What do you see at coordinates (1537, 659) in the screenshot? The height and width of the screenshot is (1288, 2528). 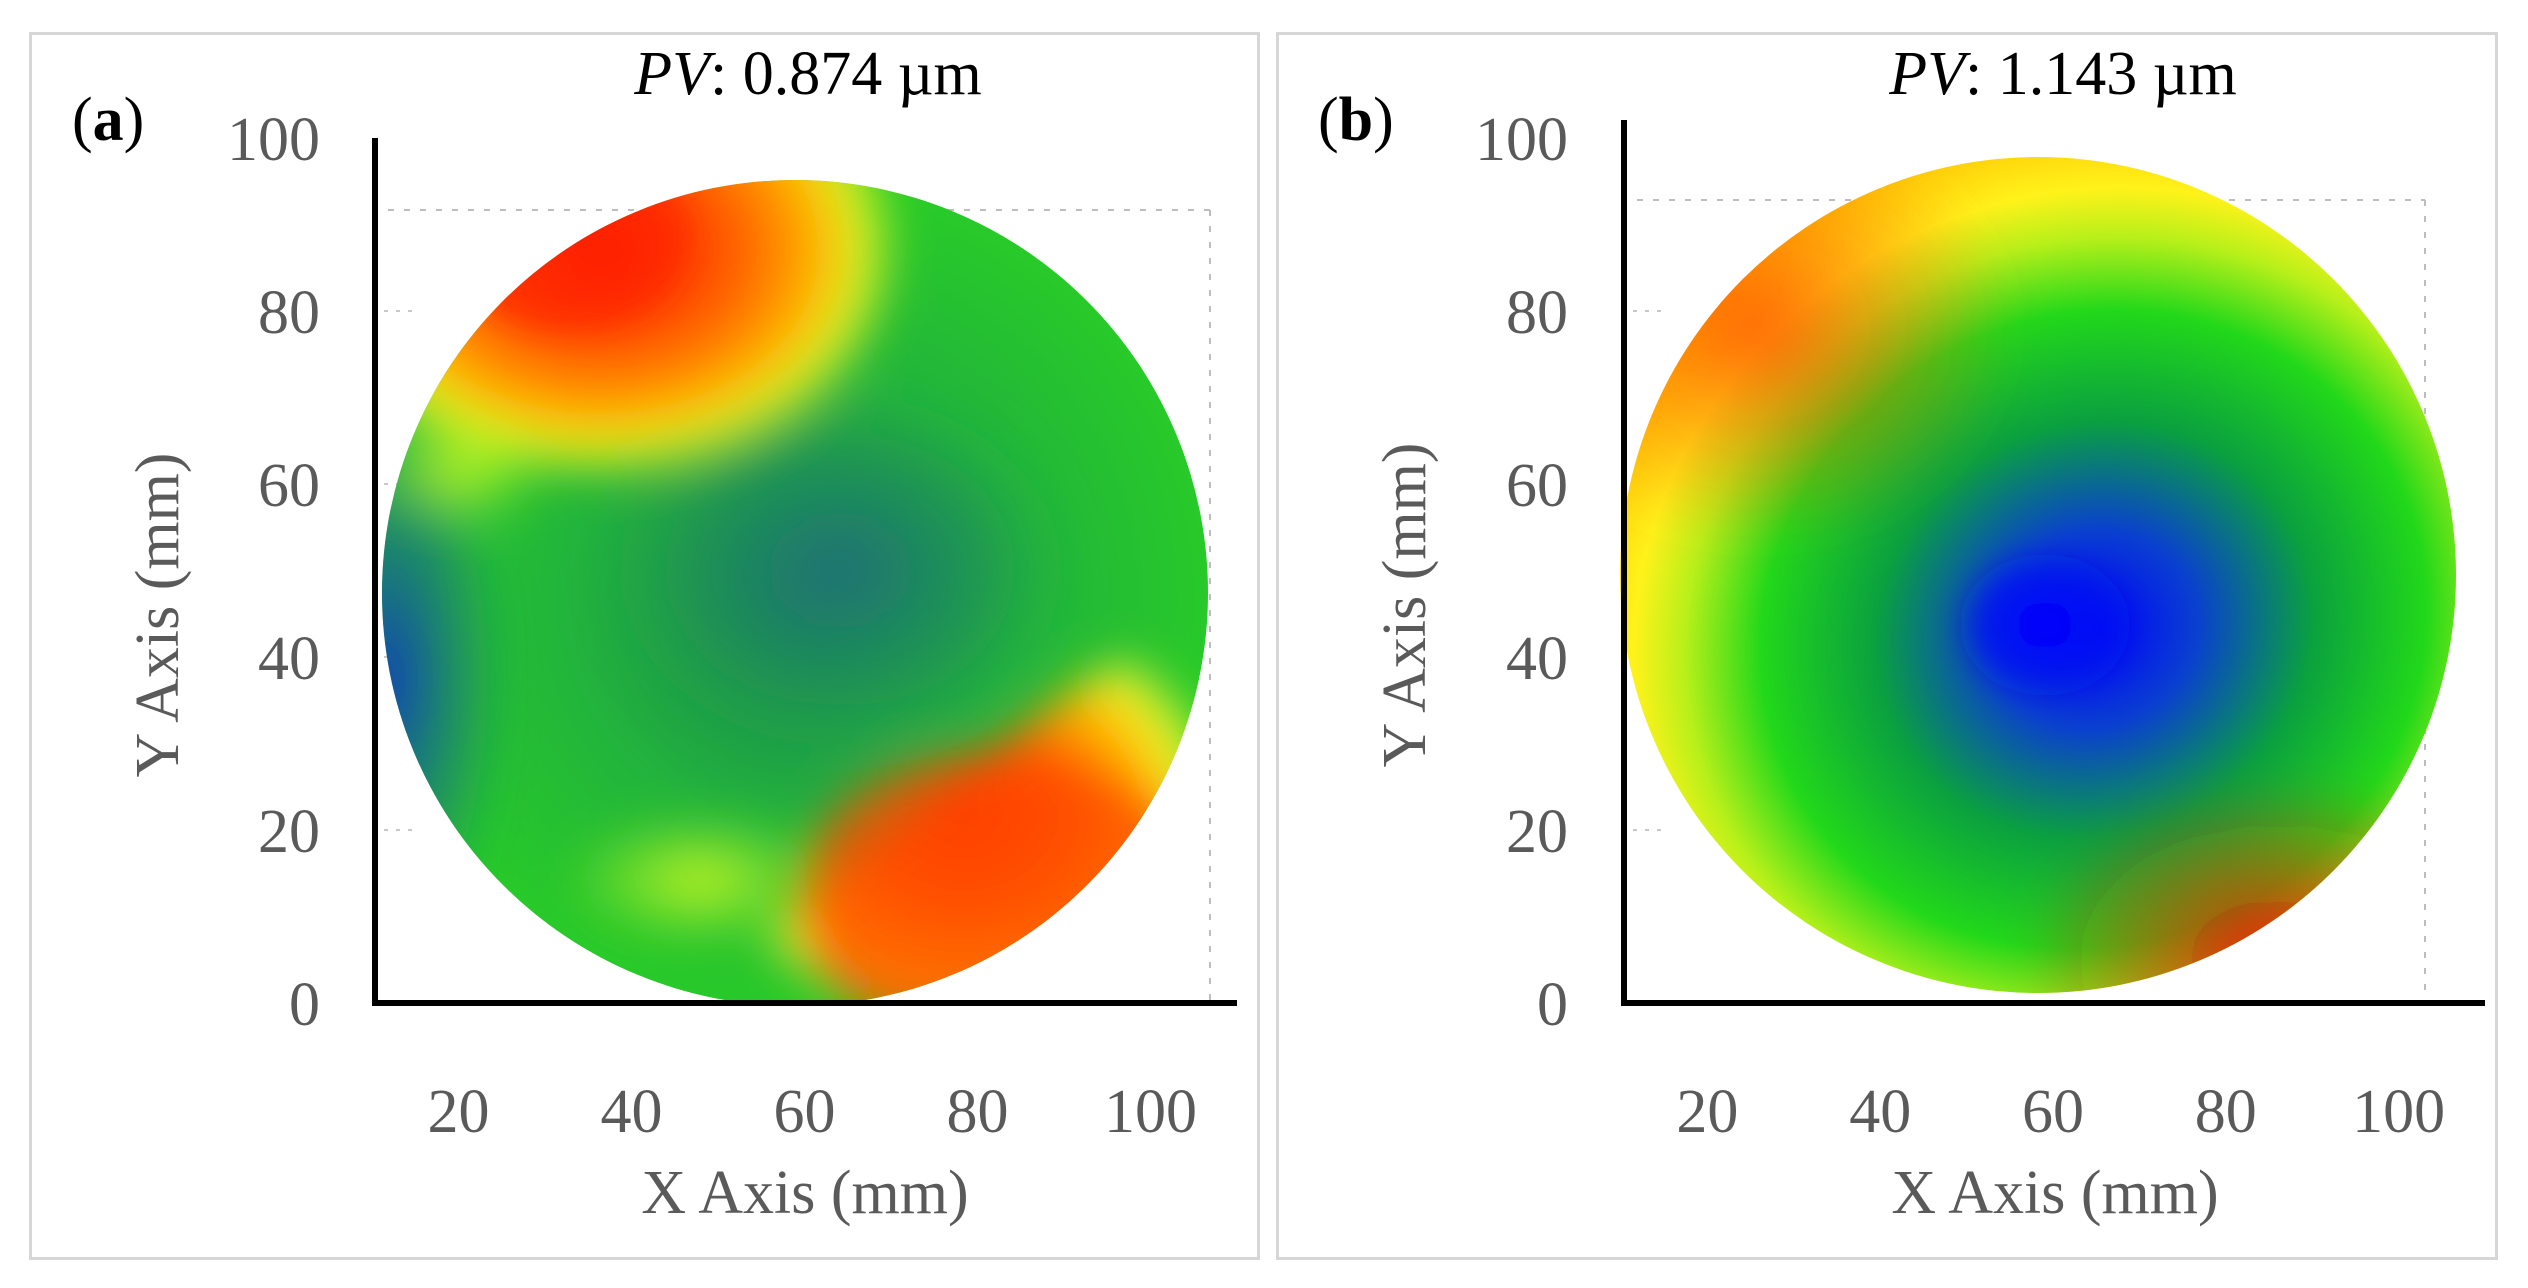 I see `y-tick-label-b-40: 40` at bounding box center [1537, 659].